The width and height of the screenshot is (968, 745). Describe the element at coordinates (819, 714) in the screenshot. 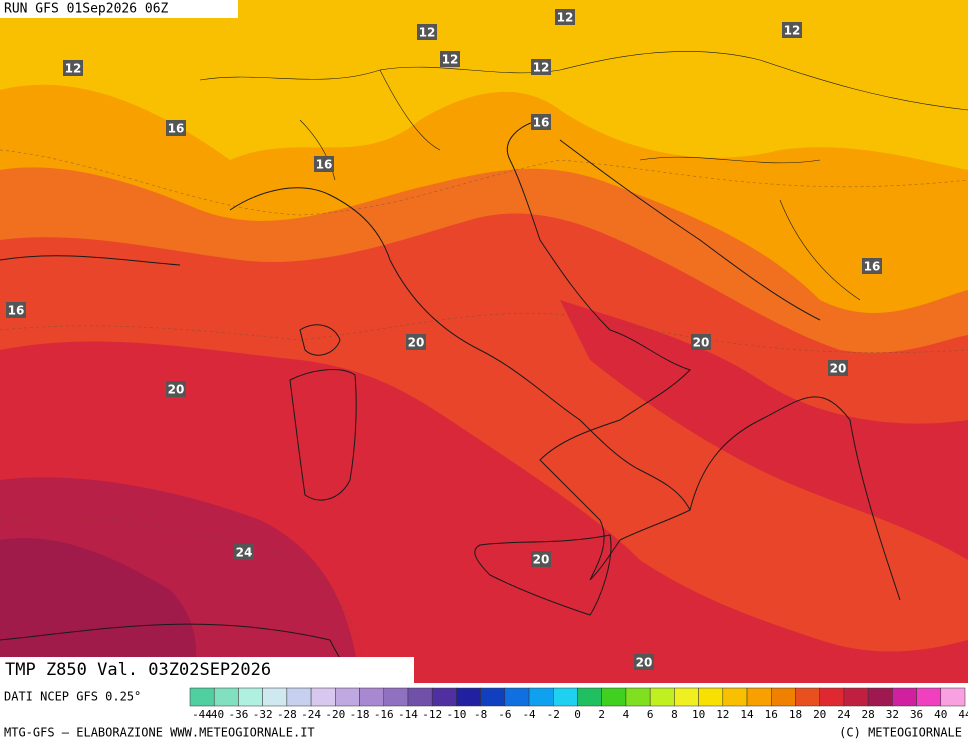

I see `colorbar-tick-label: 20` at that location.